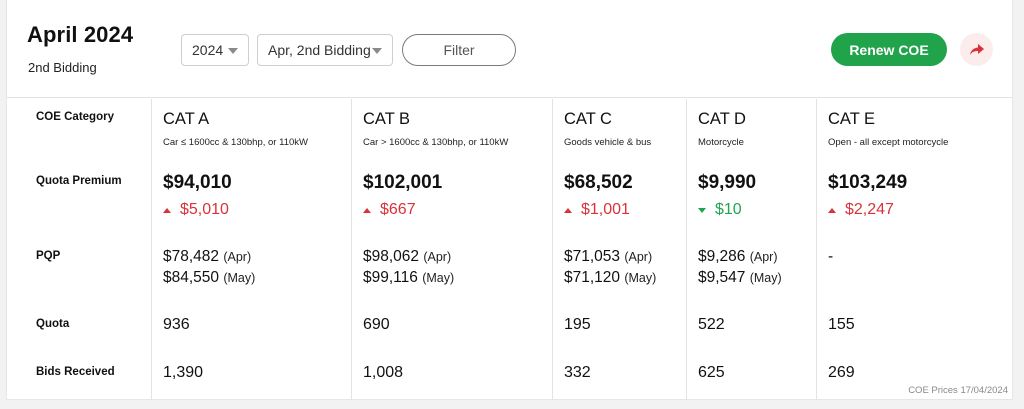  I want to click on row-label-premium: Quota Premium, so click(79, 181).